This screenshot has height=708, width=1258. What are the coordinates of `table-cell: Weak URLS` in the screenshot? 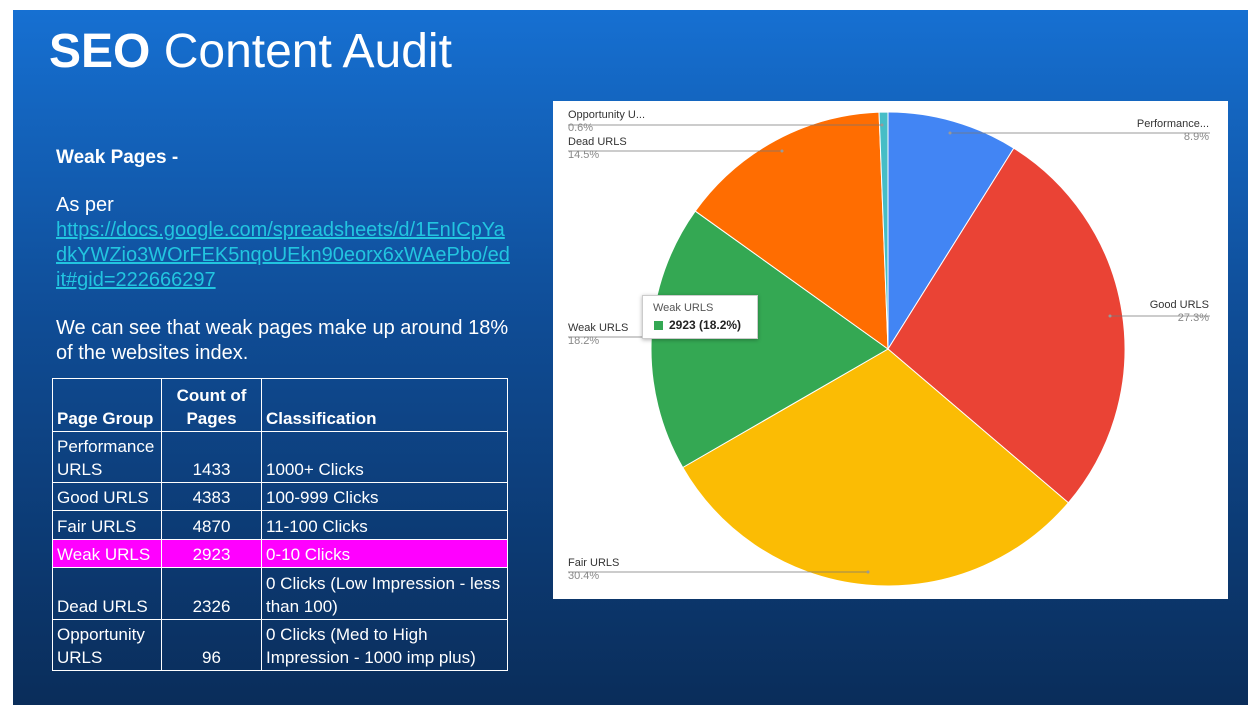 It's located at (107, 553).